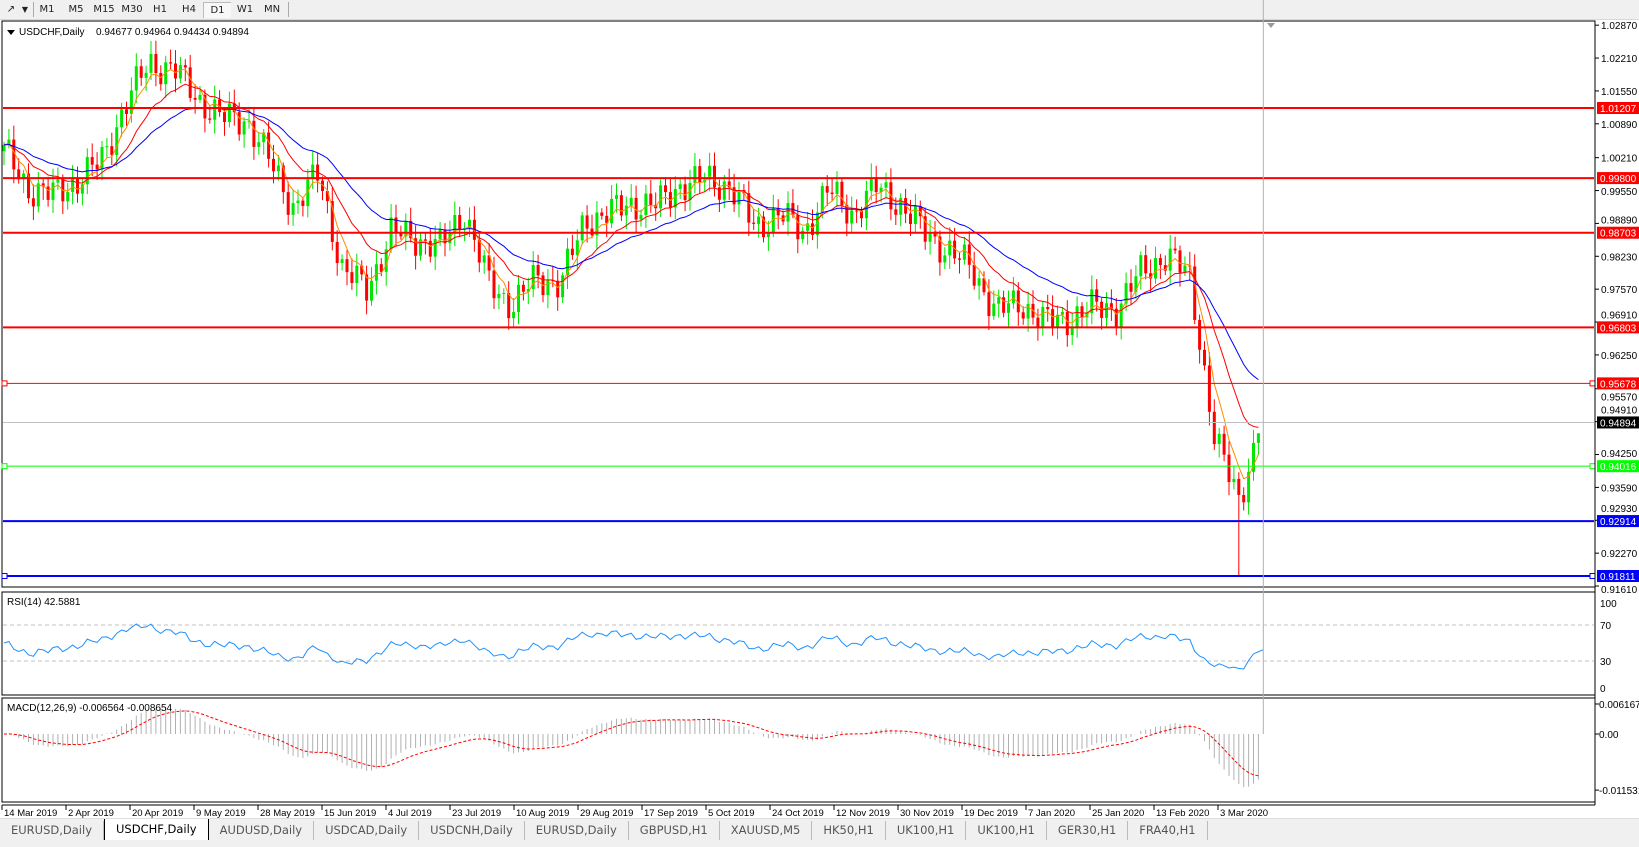 Image resolution: width=1639 pixels, height=847 pixels. Describe the element at coordinates (1244, 813) in the screenshot. I see `date-tick-label: 3 Mar 2020` at that location.